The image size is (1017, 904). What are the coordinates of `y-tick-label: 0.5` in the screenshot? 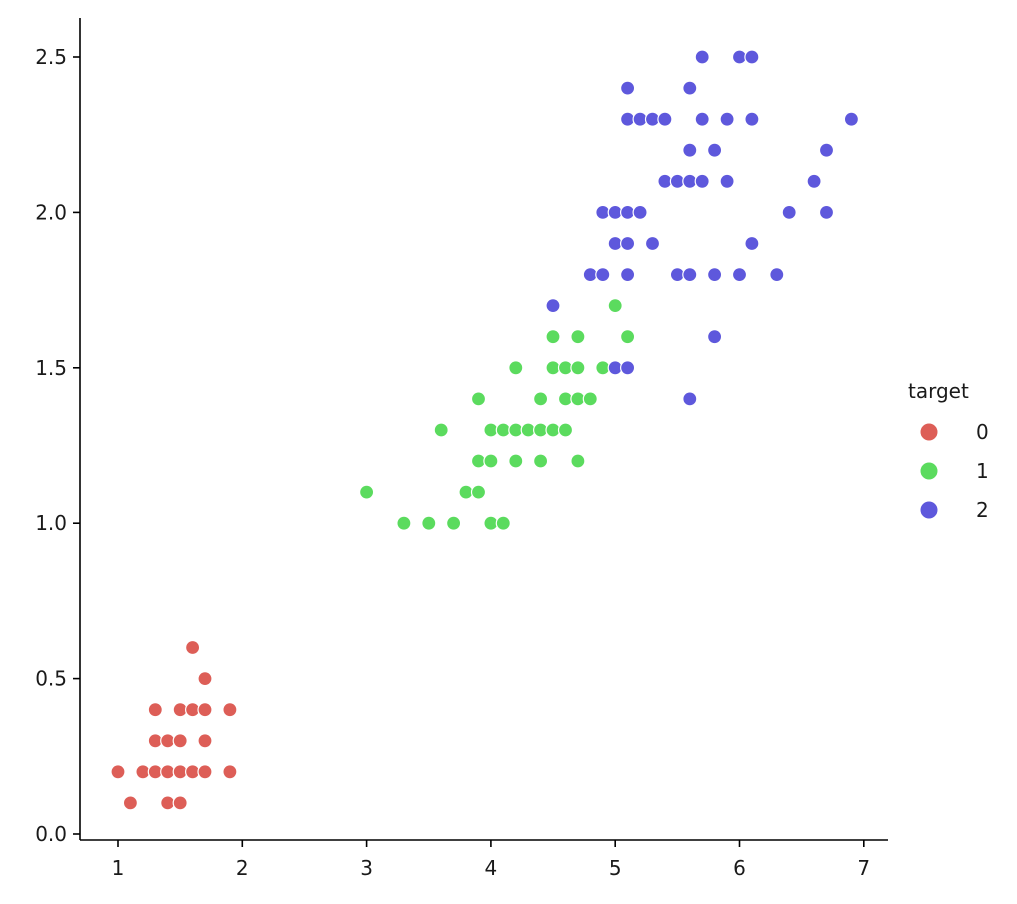 It's located at (51, 679).